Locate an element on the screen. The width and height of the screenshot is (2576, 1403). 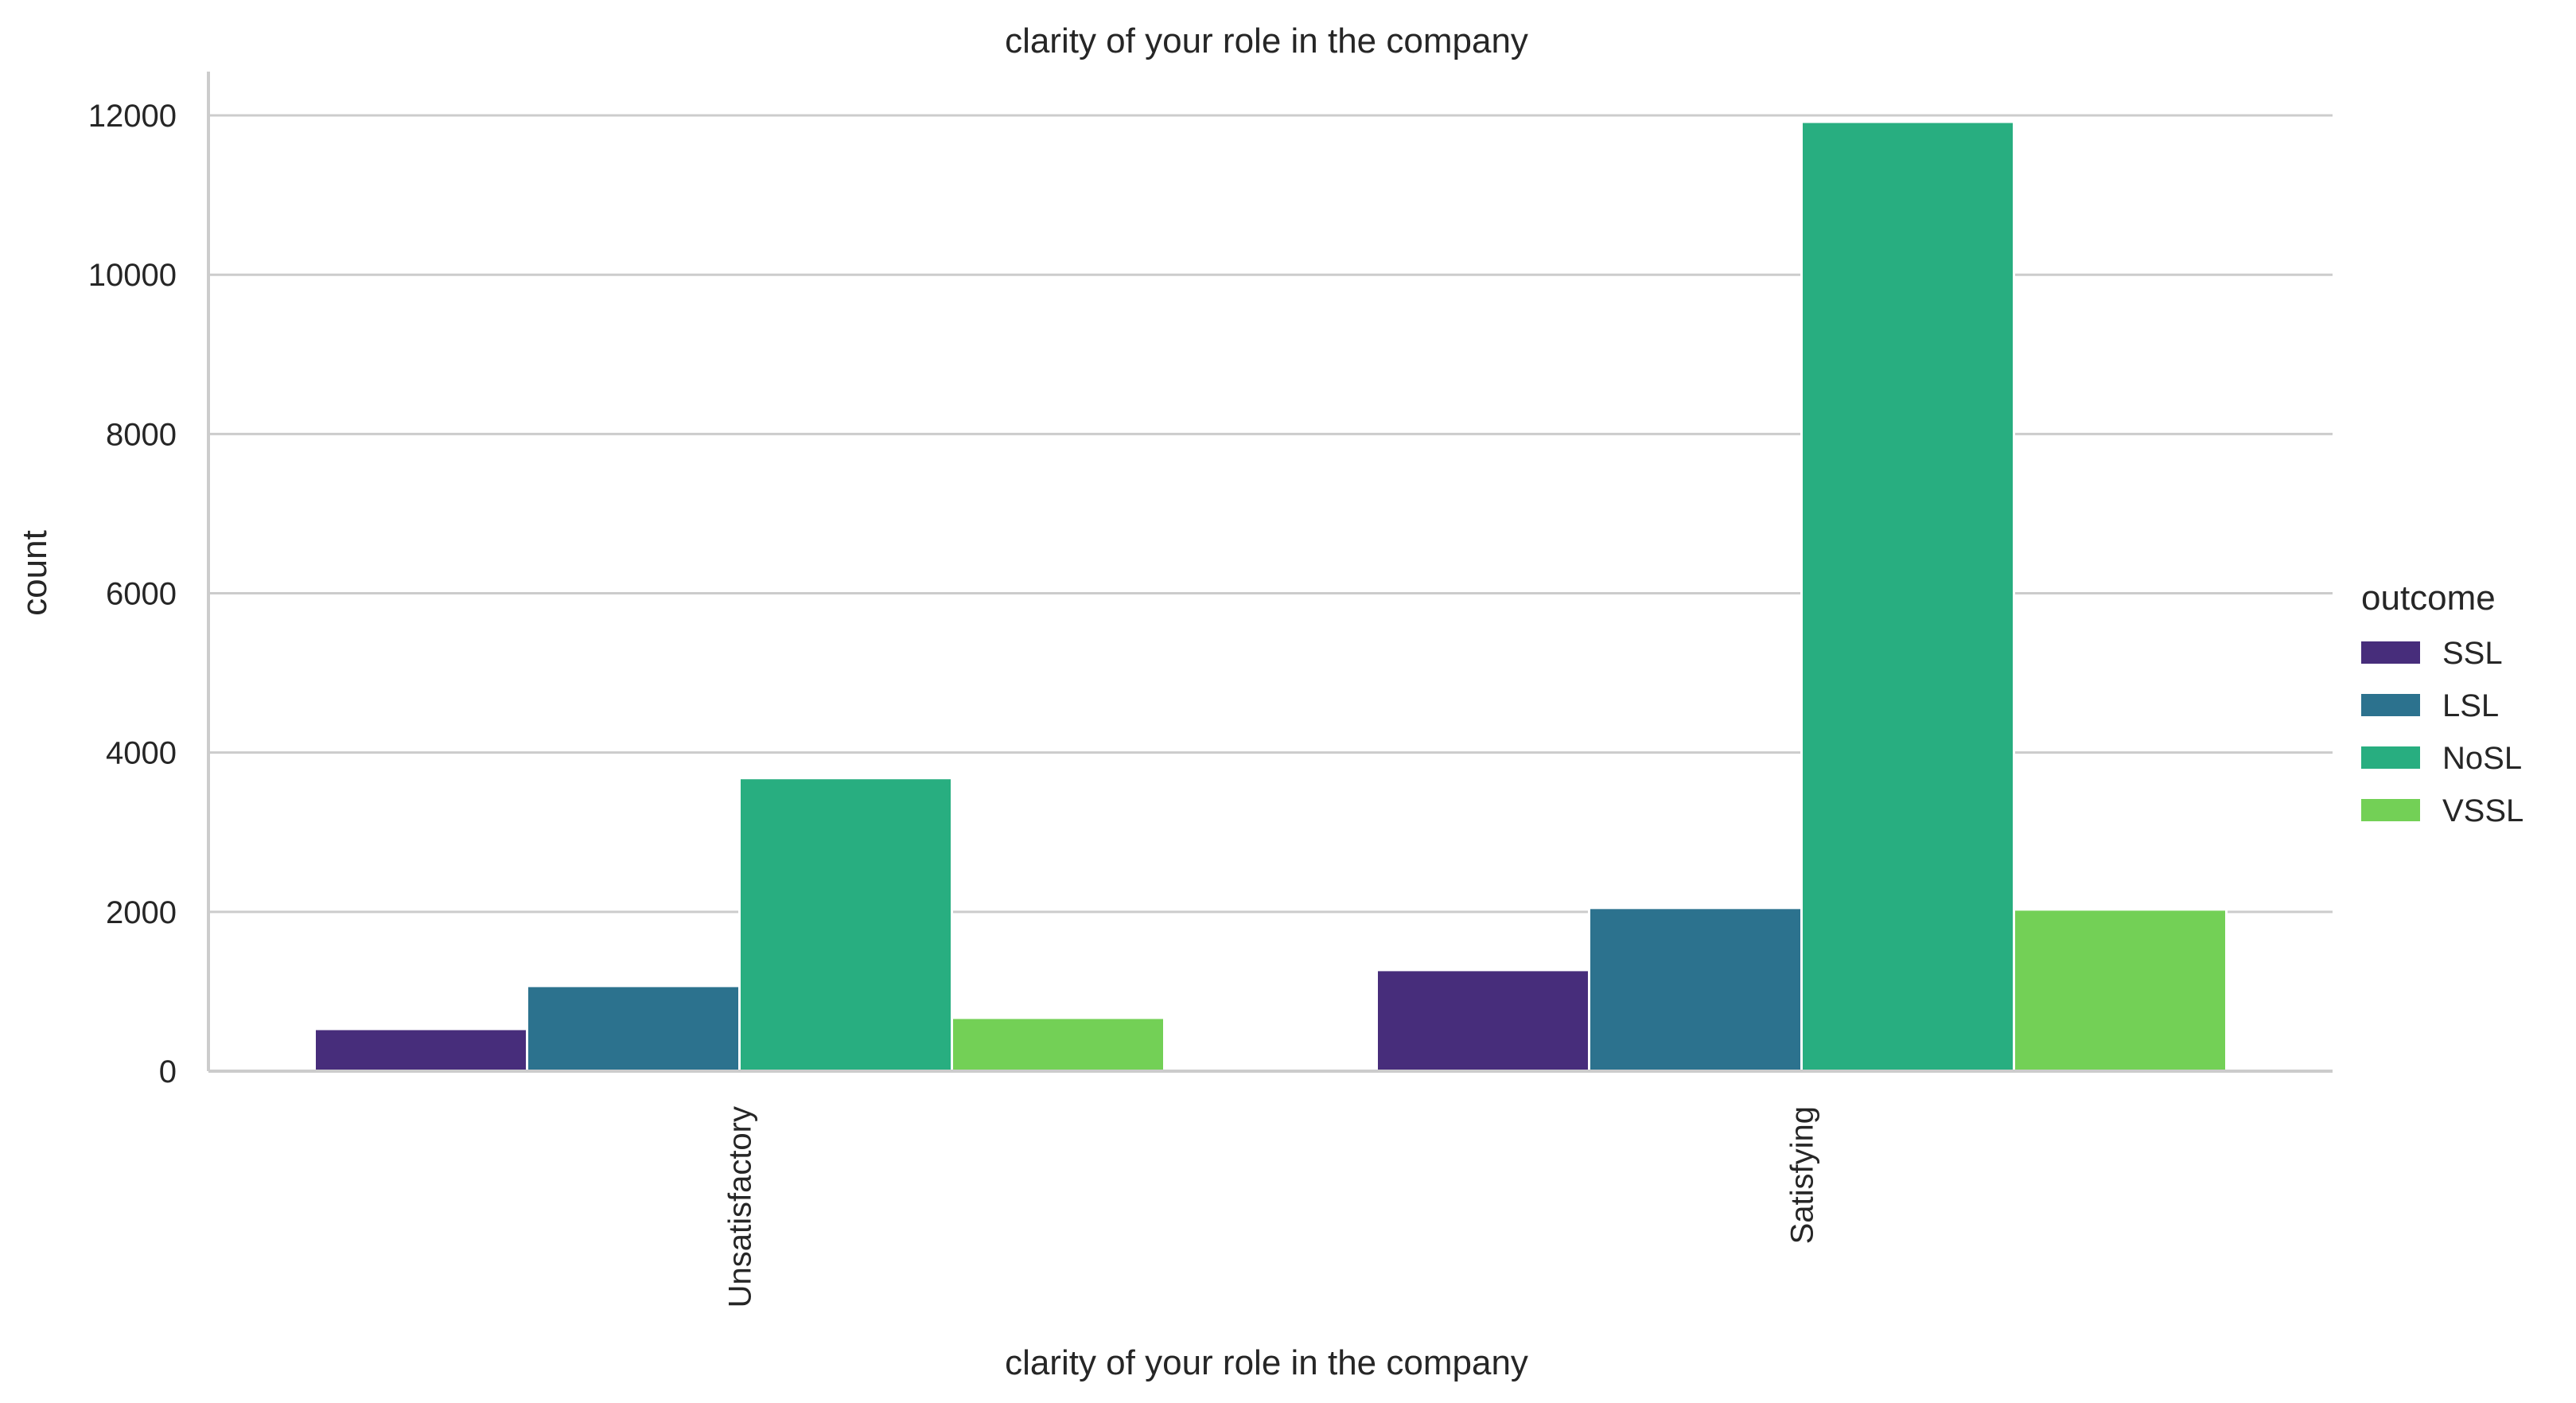
legend-swatch-LSL is located at coordinates (2391, 705).